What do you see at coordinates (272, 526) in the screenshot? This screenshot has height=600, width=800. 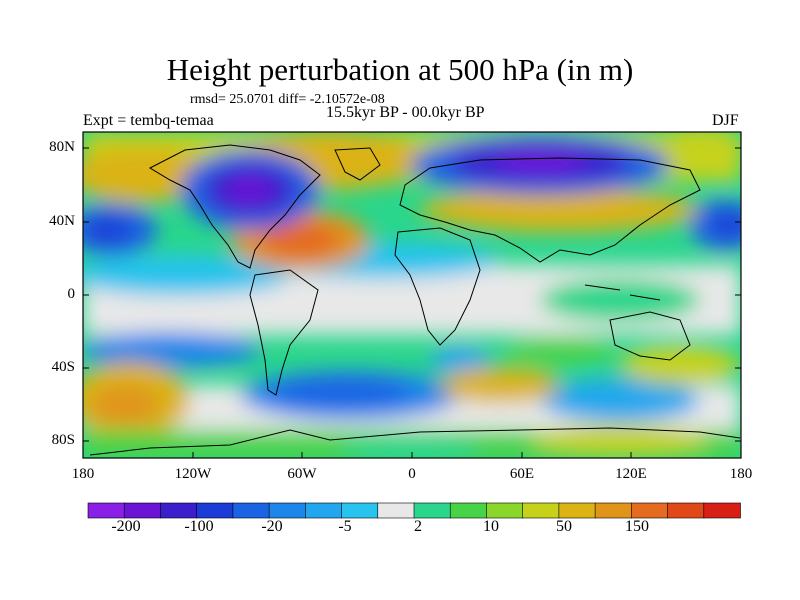 I see `colorbar-label: -20` at bounding box center [272, 526].